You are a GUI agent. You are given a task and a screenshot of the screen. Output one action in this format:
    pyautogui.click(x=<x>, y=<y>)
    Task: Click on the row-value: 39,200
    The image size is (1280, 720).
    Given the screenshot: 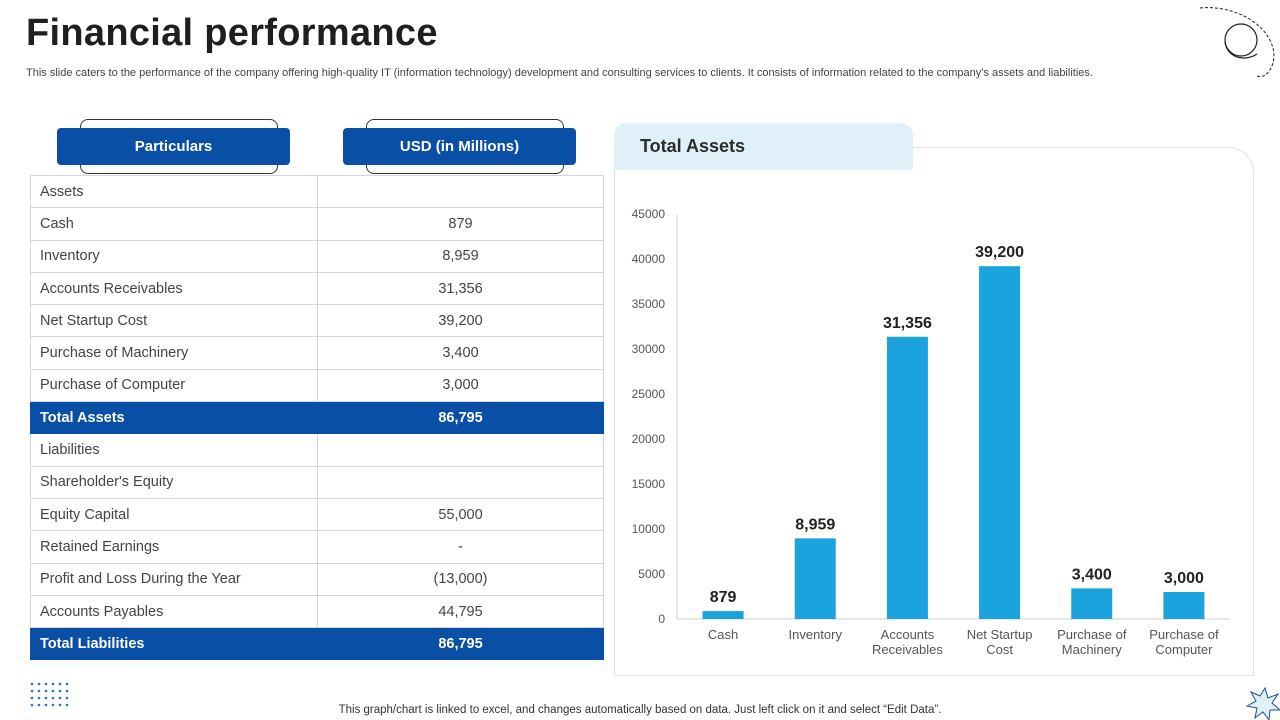 What is the action you would take?
    pyautogui.click(x=460, y=321)
    